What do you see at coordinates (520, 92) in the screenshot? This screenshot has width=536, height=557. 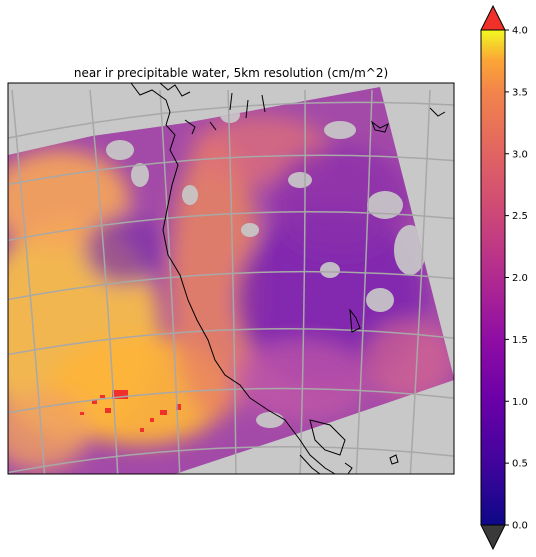 I see `colorbar-tick-label: 3.5` at bounding box center [520, 92].